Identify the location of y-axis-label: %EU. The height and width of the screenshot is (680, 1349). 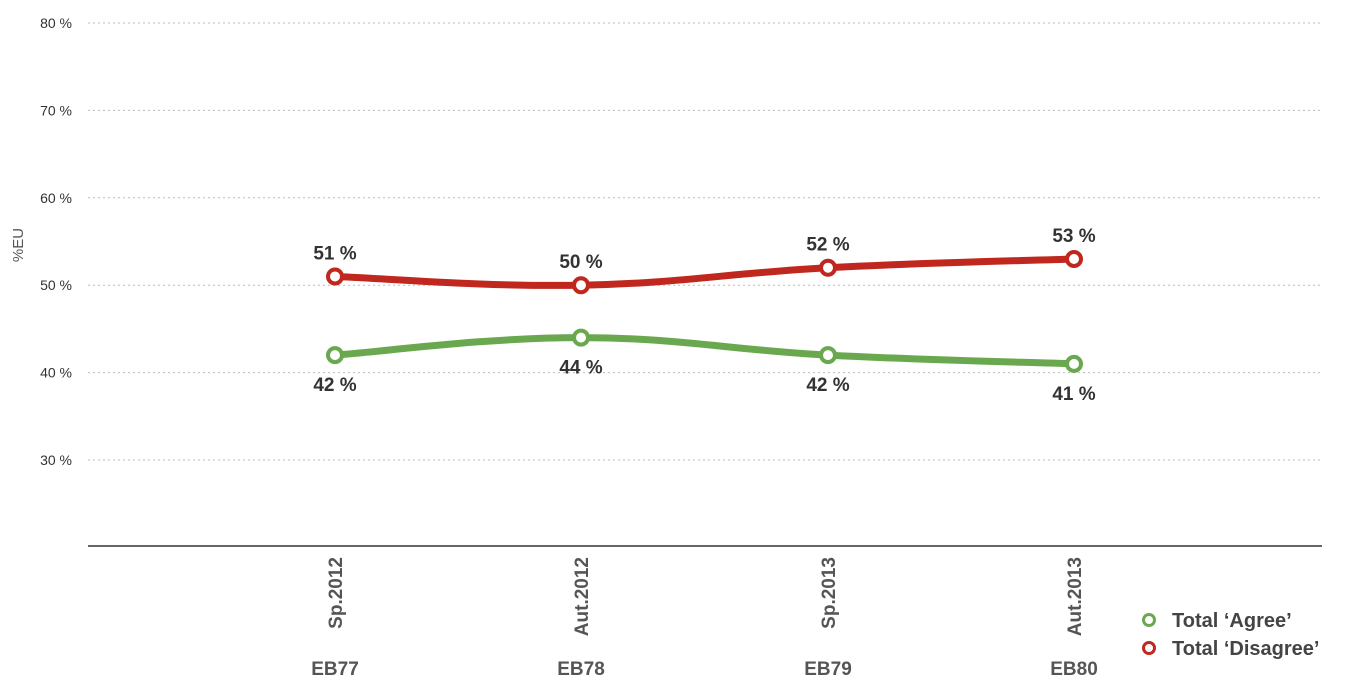
(18, 245).